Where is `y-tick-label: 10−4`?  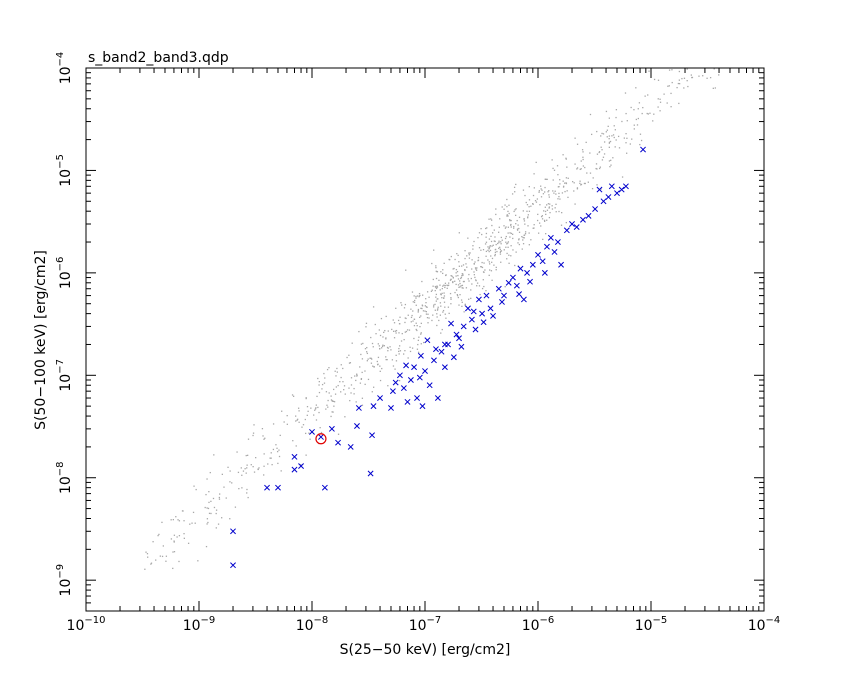 y-tick-label: 10−4 is located at coordinates (64, 68).